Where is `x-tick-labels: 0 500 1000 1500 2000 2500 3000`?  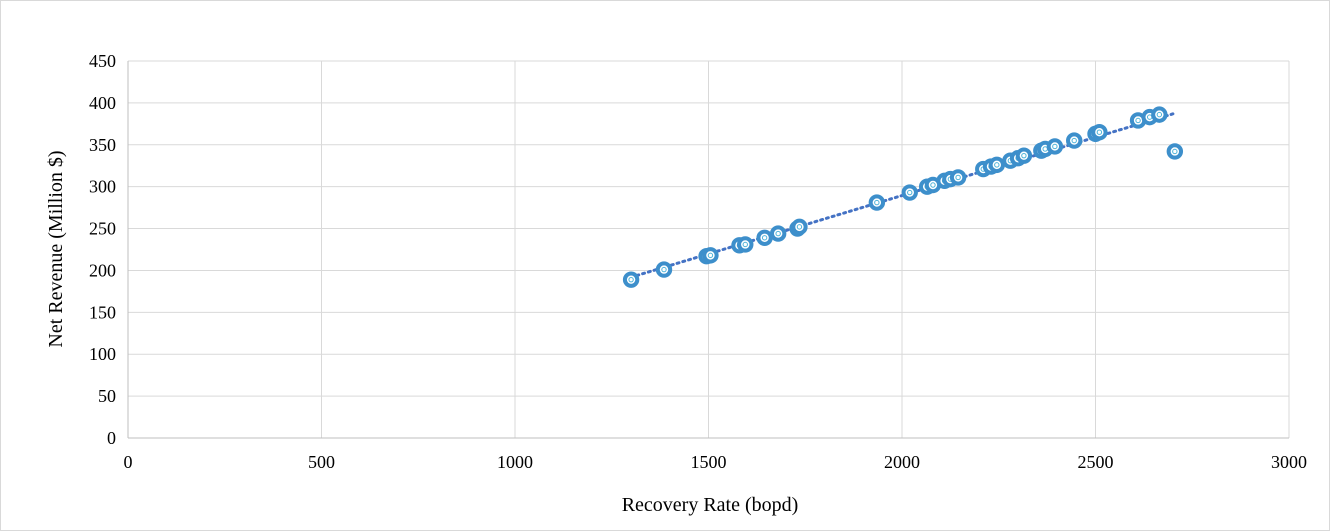 x-tick-labels: 0 500 1000 1500 2000 2500 3000 is located at coordinates (716, 462).